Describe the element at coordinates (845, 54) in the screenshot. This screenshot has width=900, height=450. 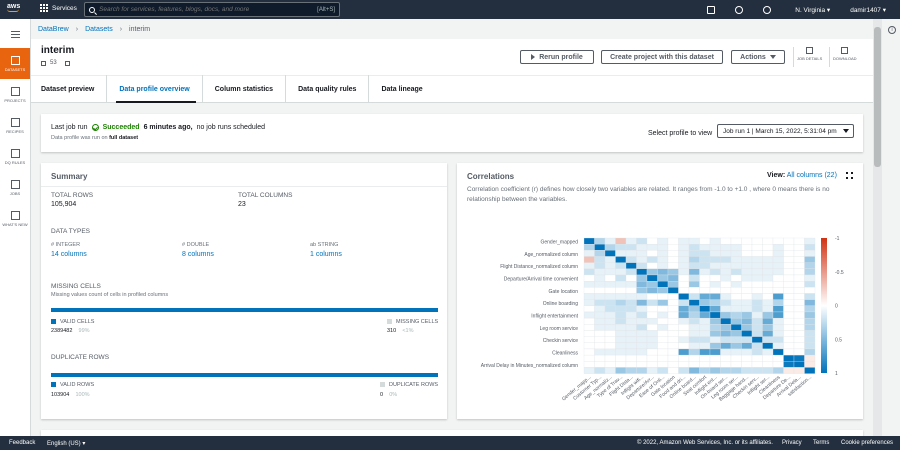
I see `download-button: DOWNLOAD` at that location.